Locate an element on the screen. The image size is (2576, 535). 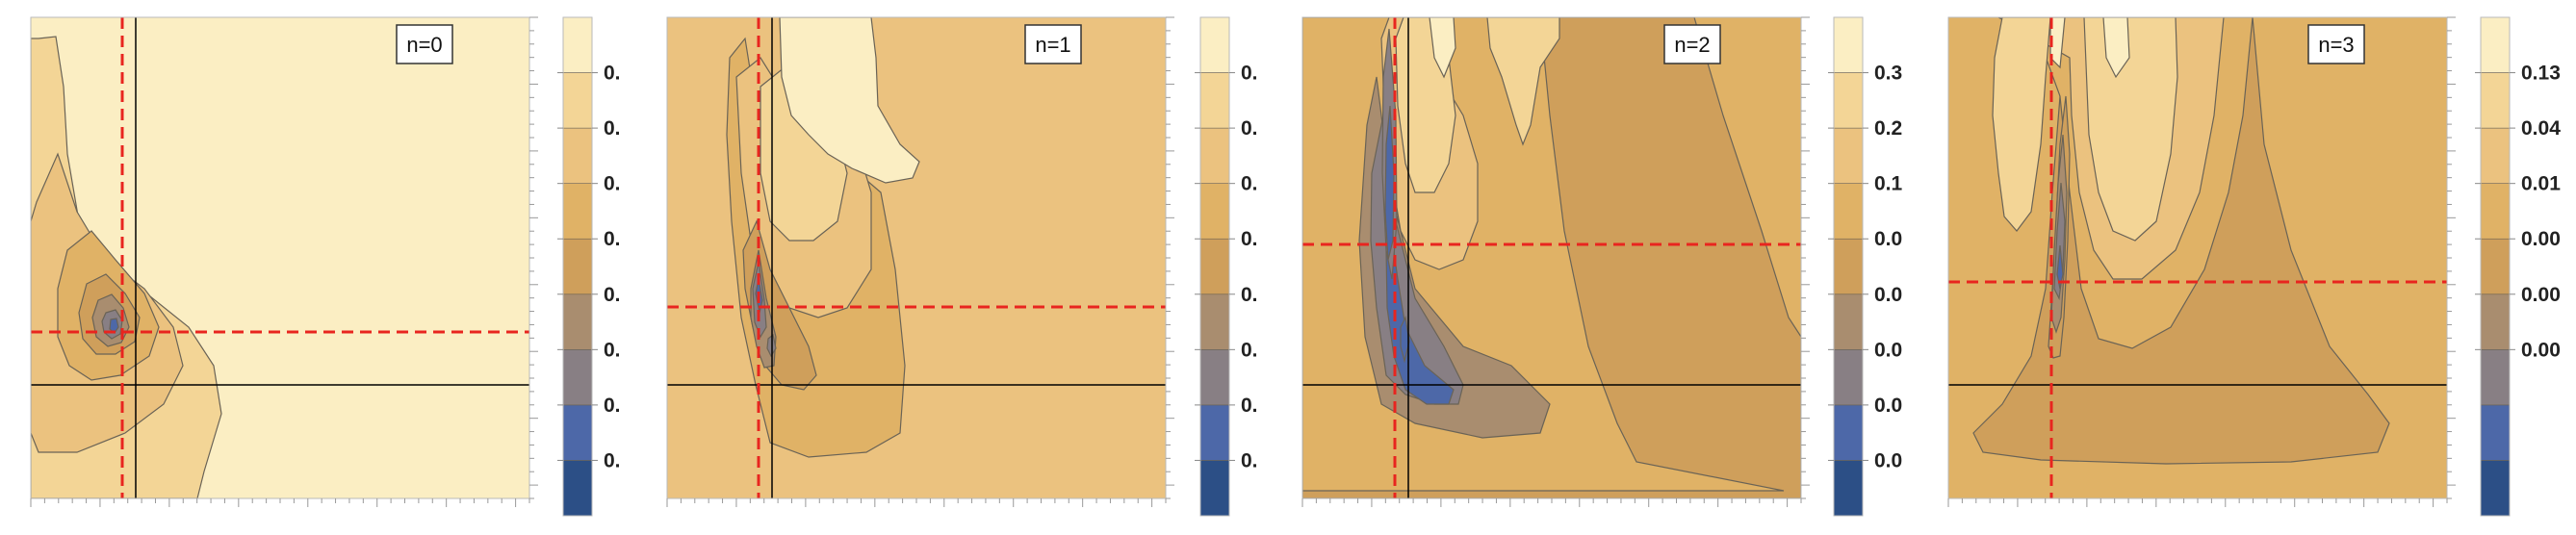
panel-label: n=3 is located at coordinates (2336, 45).